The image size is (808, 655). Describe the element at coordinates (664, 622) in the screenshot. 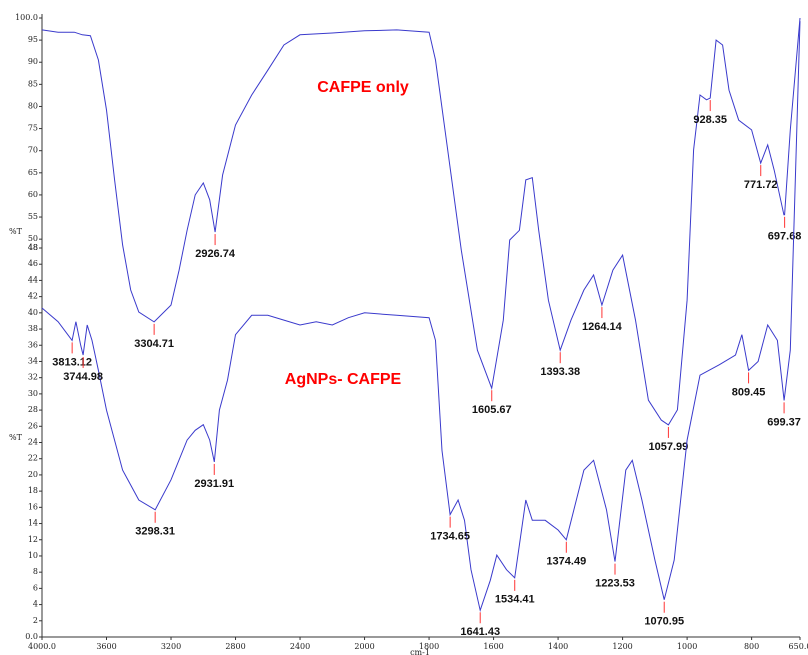

I see `peak-label: 1070.95` at that location.